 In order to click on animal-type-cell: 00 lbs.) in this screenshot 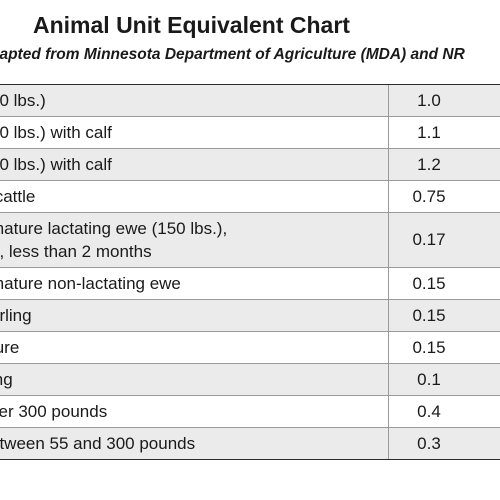, I will do `click(194, 100)`.